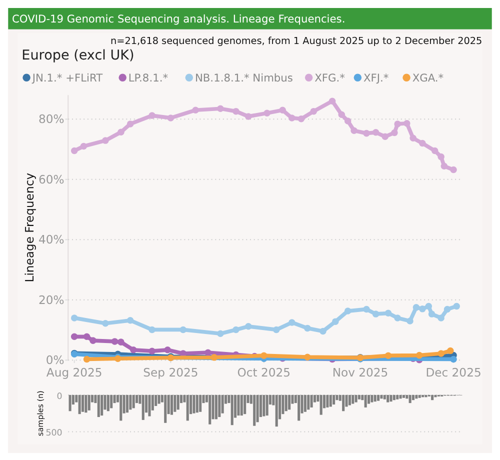 This screenshot has height=460, width=500. I want to click on y-axis-title: Lineage Frequency, so click(29, 227).